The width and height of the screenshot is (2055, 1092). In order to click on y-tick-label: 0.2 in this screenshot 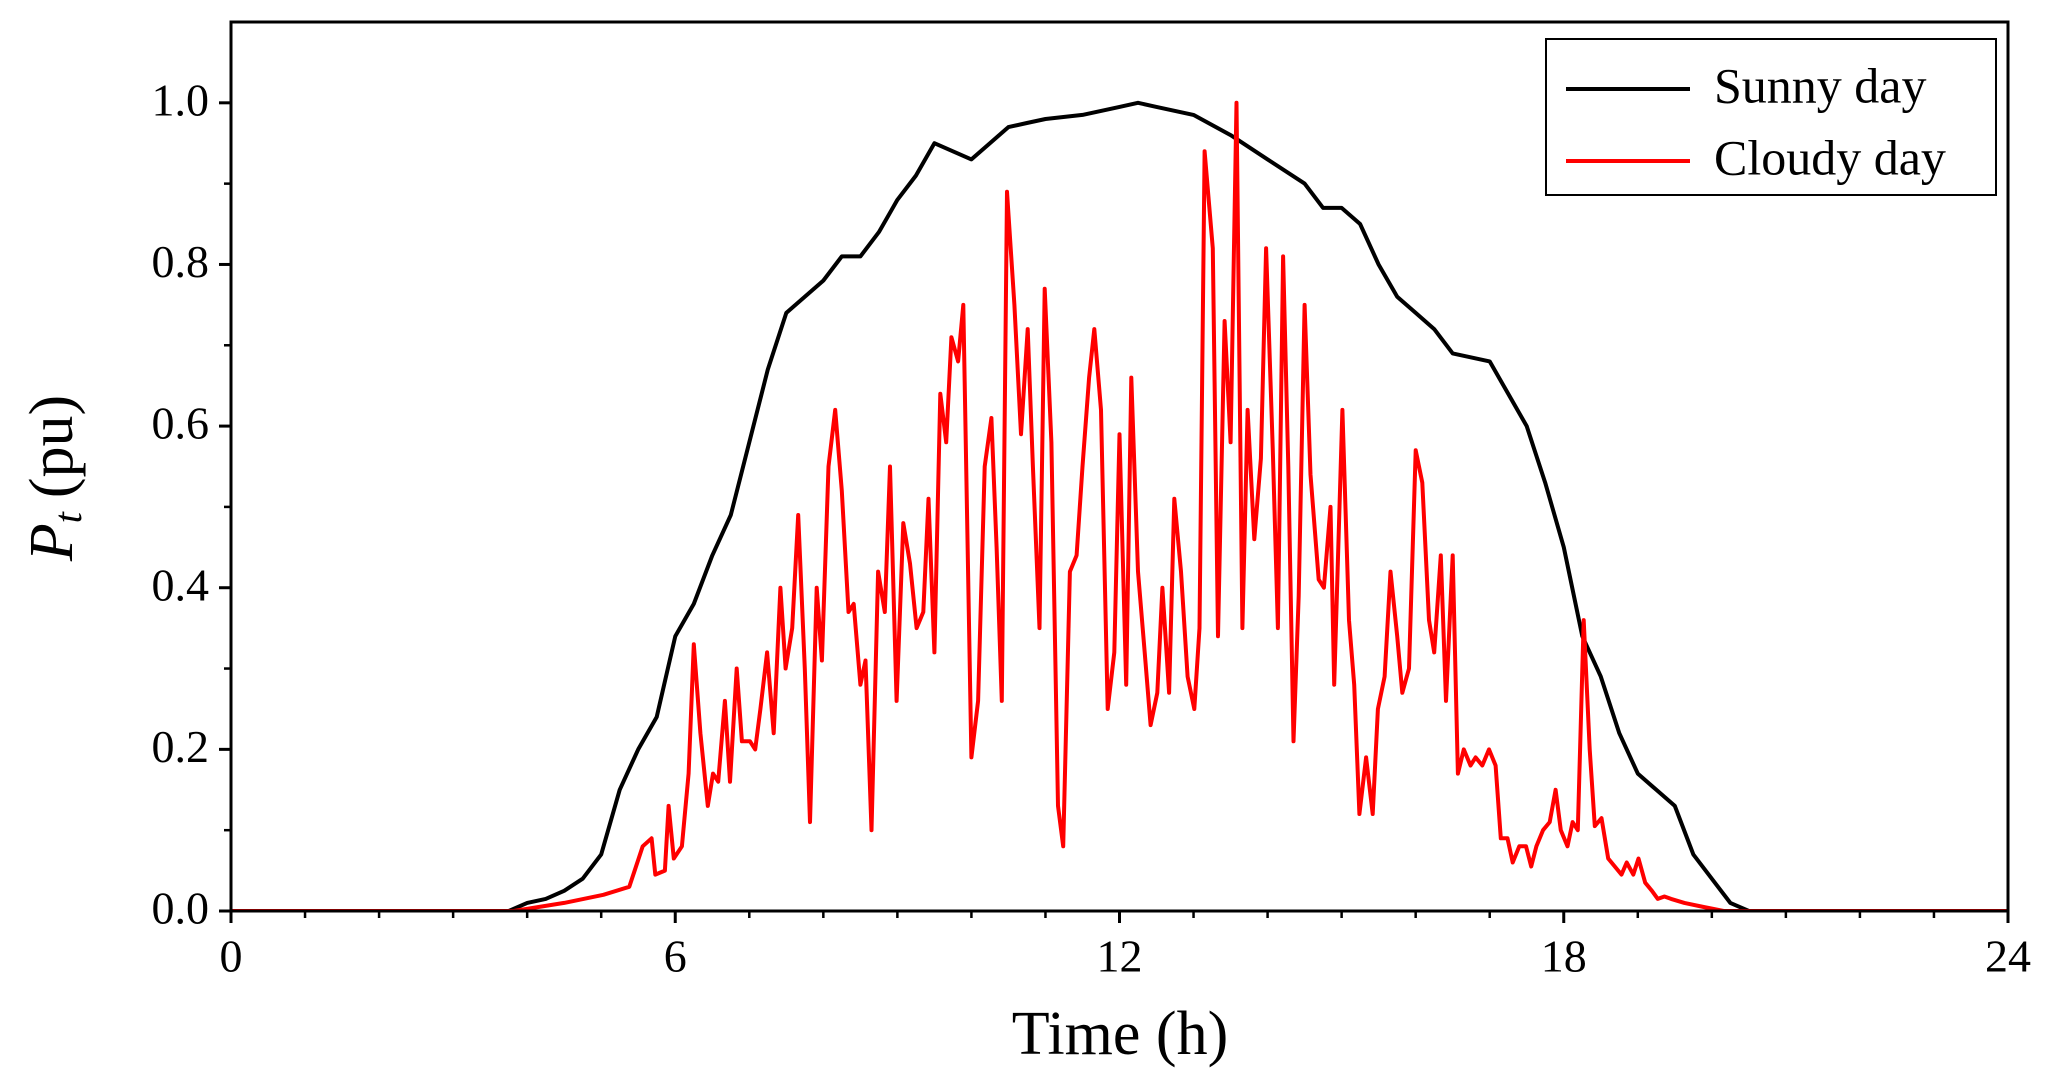, I will do `click(181, 746)`.